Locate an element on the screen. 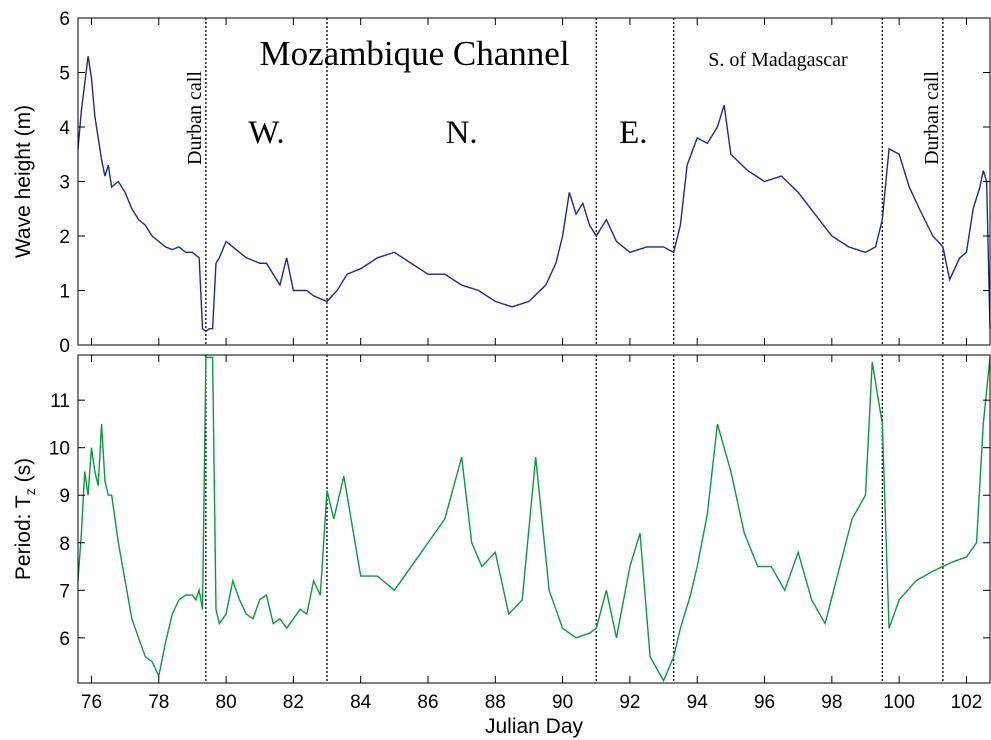 This screenshot has height=740, width=991. period-axis-label-main: Period: T is located at coordinates (23, 537).